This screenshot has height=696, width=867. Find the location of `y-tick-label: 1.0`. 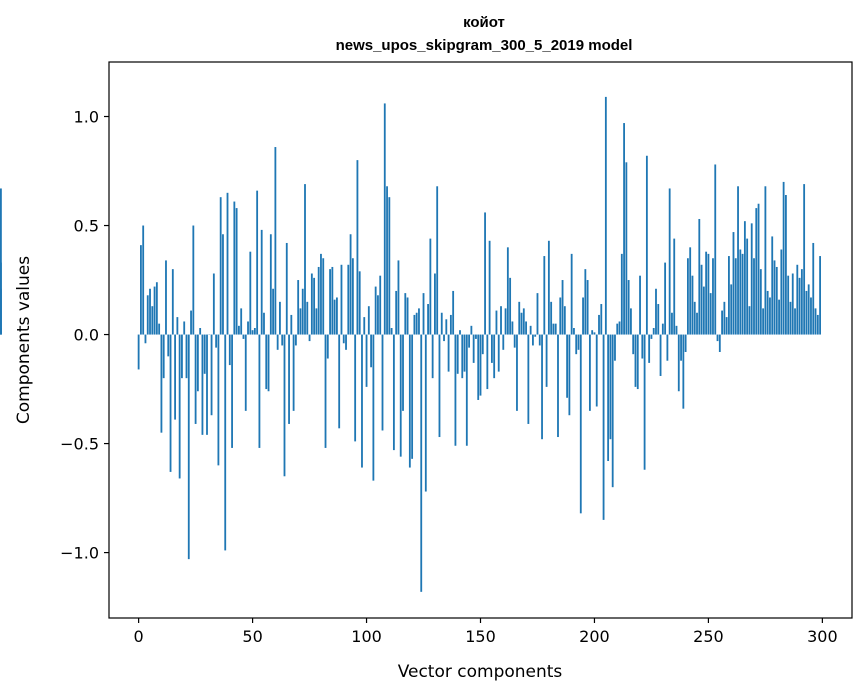

y-tick-label: 1.0 is located at coordinates (86, 117).